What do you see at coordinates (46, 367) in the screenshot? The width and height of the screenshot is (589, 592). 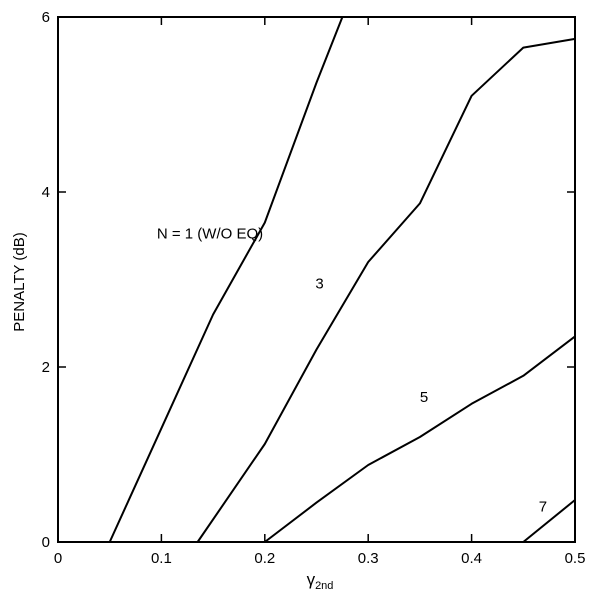 I see `y-tick-label: 2` at bounding box center [46, 367].